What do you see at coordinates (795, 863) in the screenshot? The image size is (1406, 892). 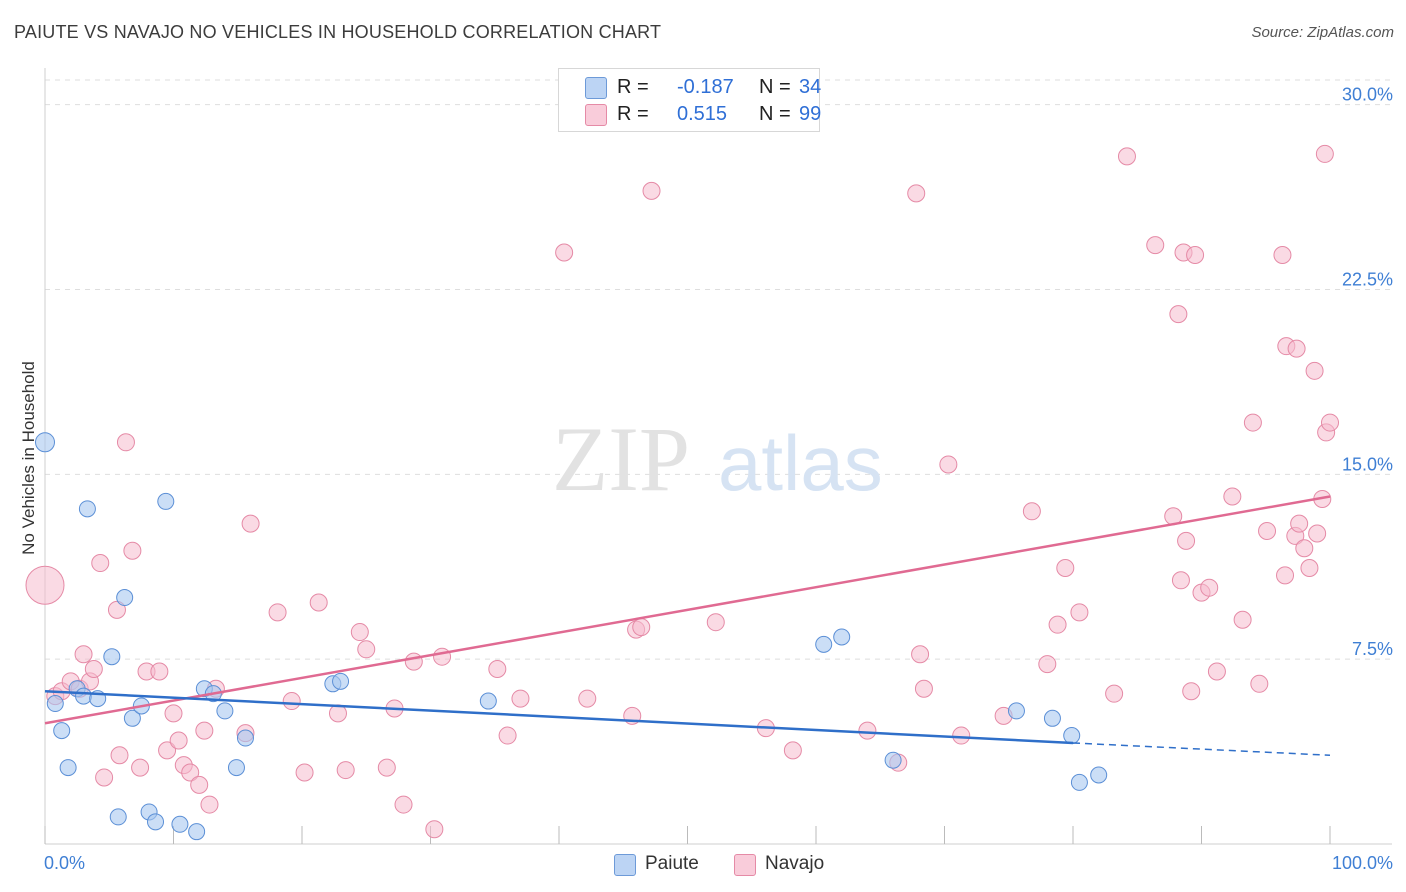 I see `legend-label: Navajo` at bounding box center [795, 863].